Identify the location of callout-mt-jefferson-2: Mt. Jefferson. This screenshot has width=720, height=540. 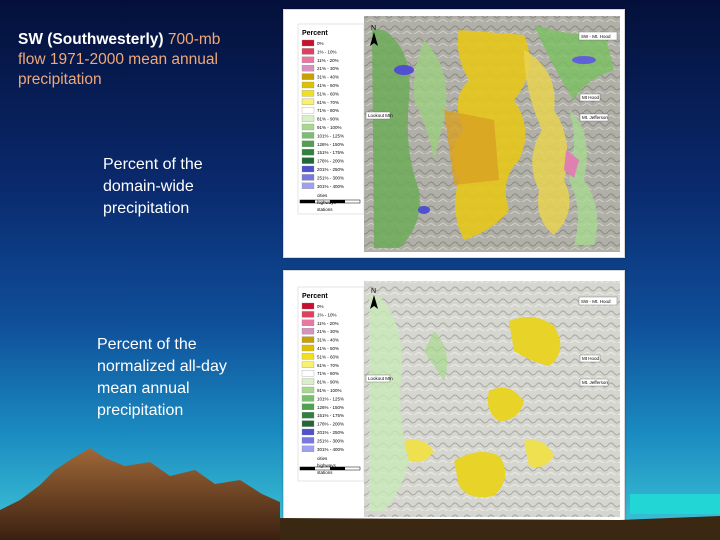
(595, 382).